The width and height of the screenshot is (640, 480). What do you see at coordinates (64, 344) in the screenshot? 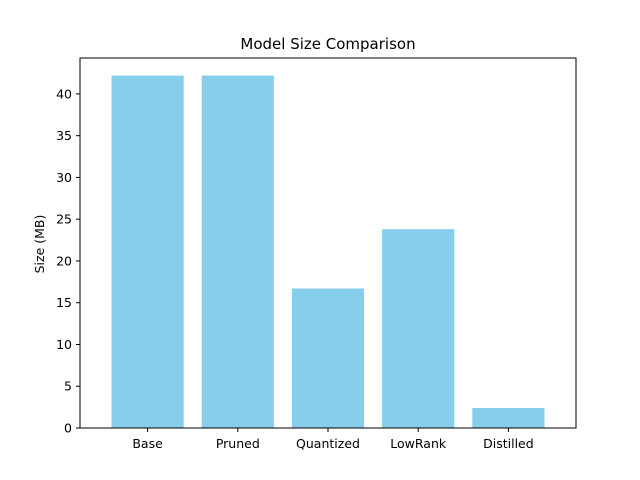
I see `y-tick-label: 10` at bounding box center [64, 344].